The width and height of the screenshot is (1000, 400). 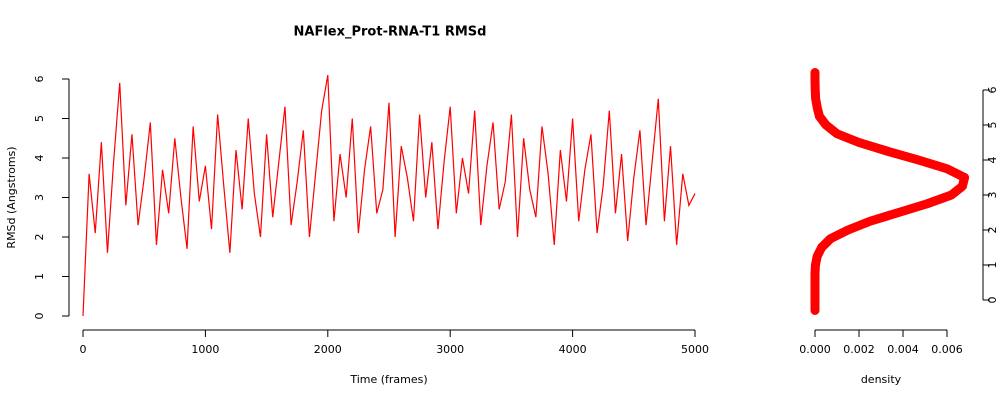 I want to click on y-axis-label: RMSd (Angstroms), so click(x=11, y=197).